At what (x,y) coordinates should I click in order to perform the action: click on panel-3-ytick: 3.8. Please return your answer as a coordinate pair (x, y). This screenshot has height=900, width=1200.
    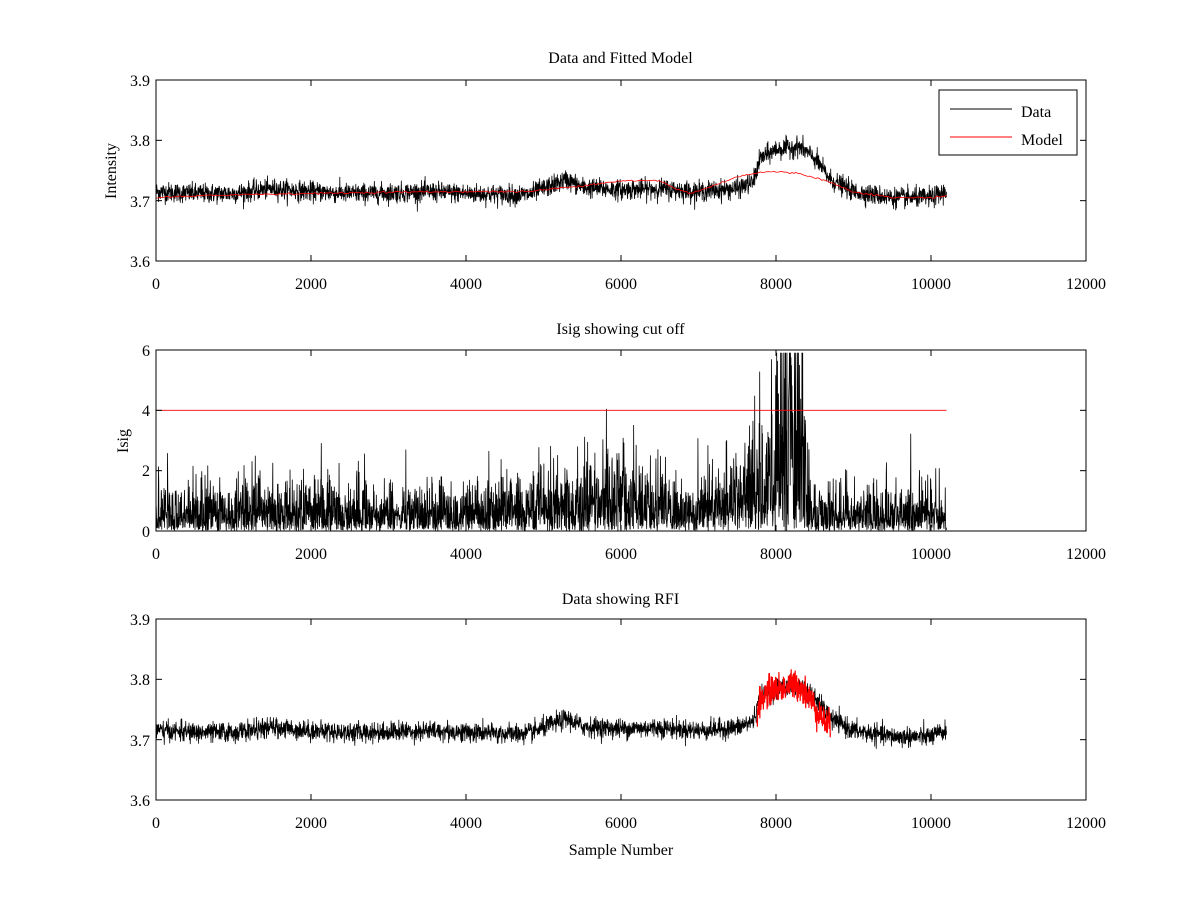
    Looking at the image, I should click on (140, 680).